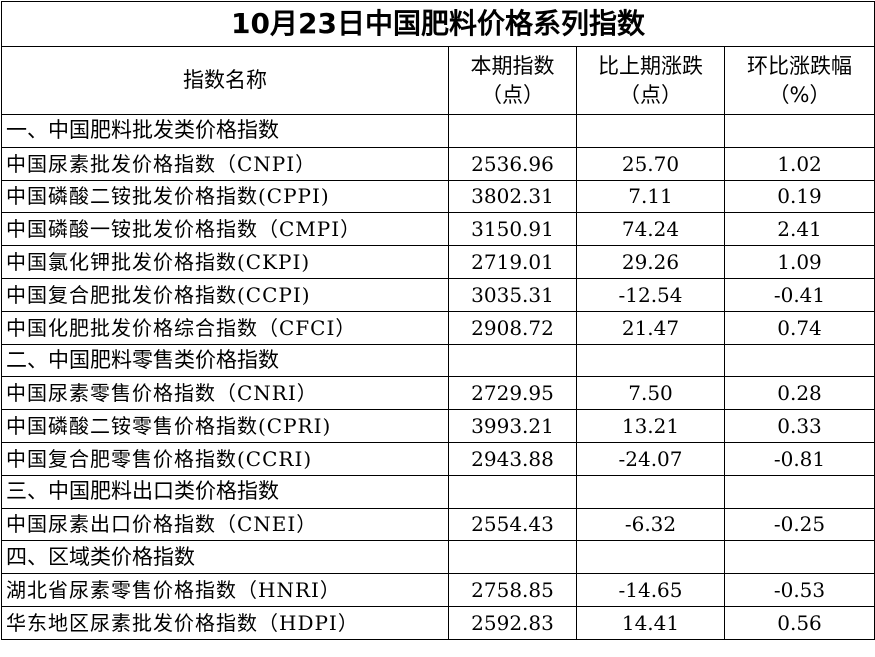 The image size is (875, 657). What do you see at coordinates (225, 524) in the screenshot?
I see `index-name-cell: 中国尿素出口价格指数（CNEI）` at bounding box center [225, 524].